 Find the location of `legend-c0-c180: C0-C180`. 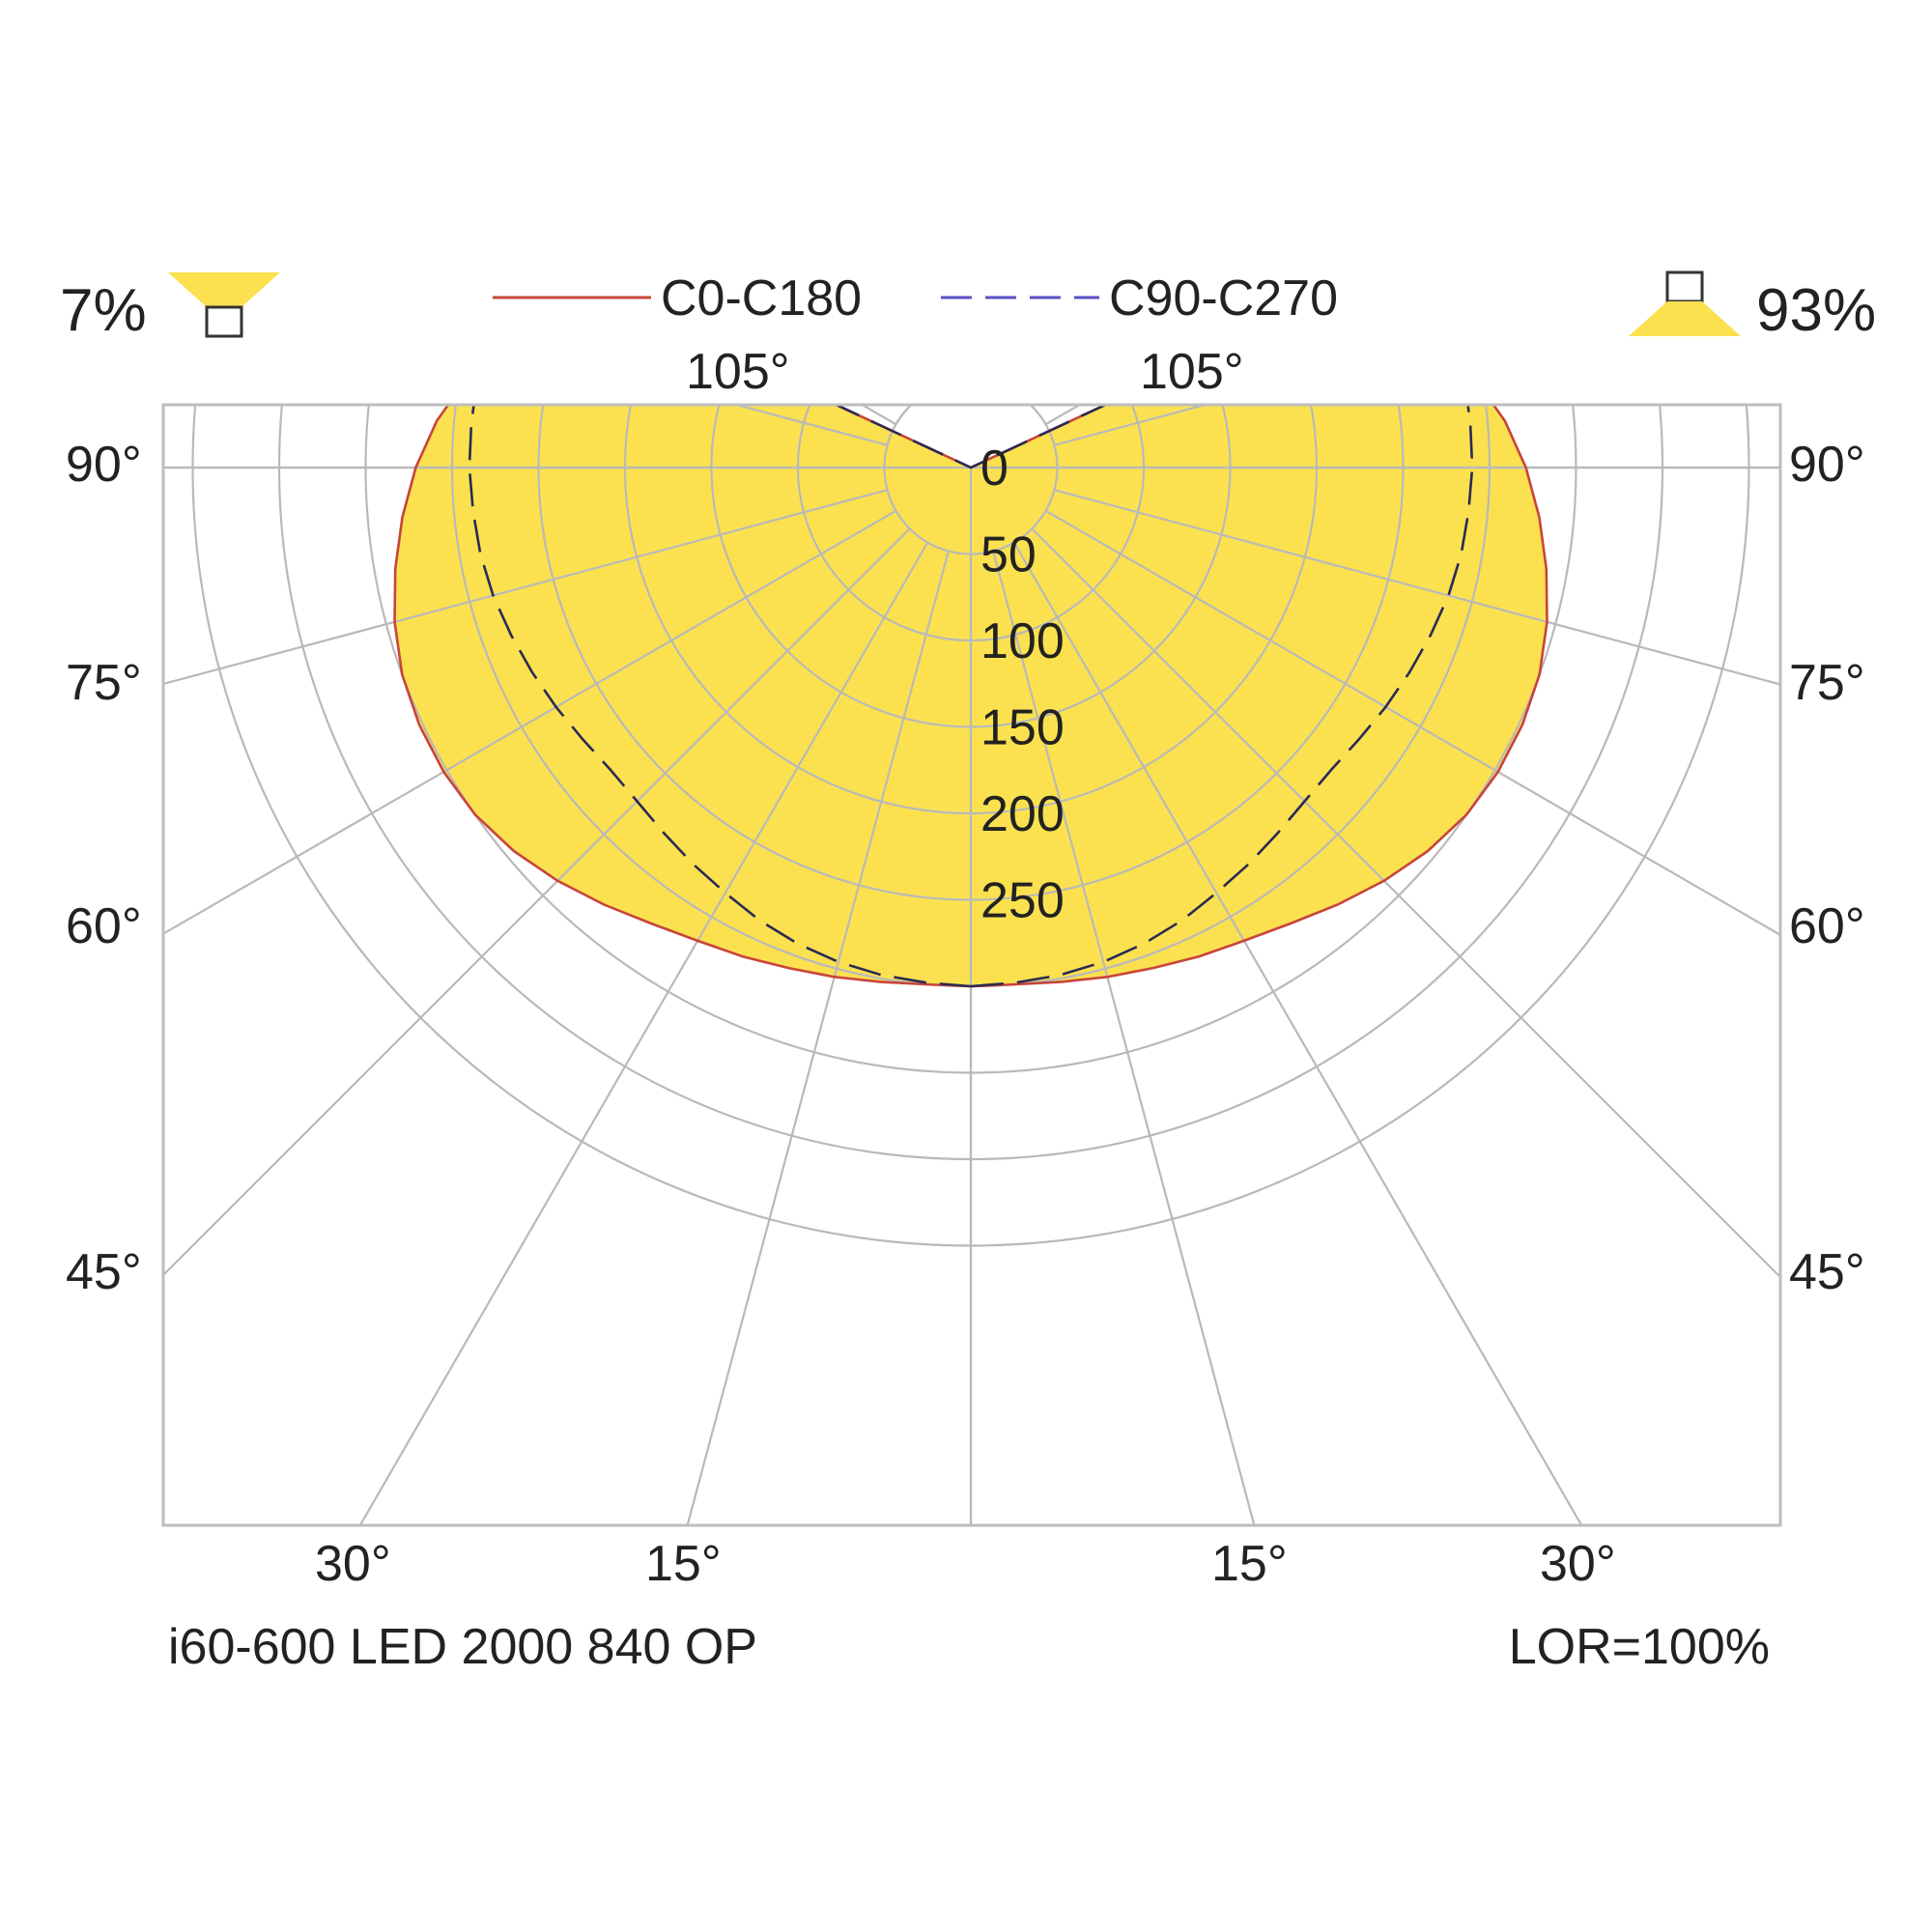

legend-c0-c180: C0-C180 is located at coordinates (677, 298).